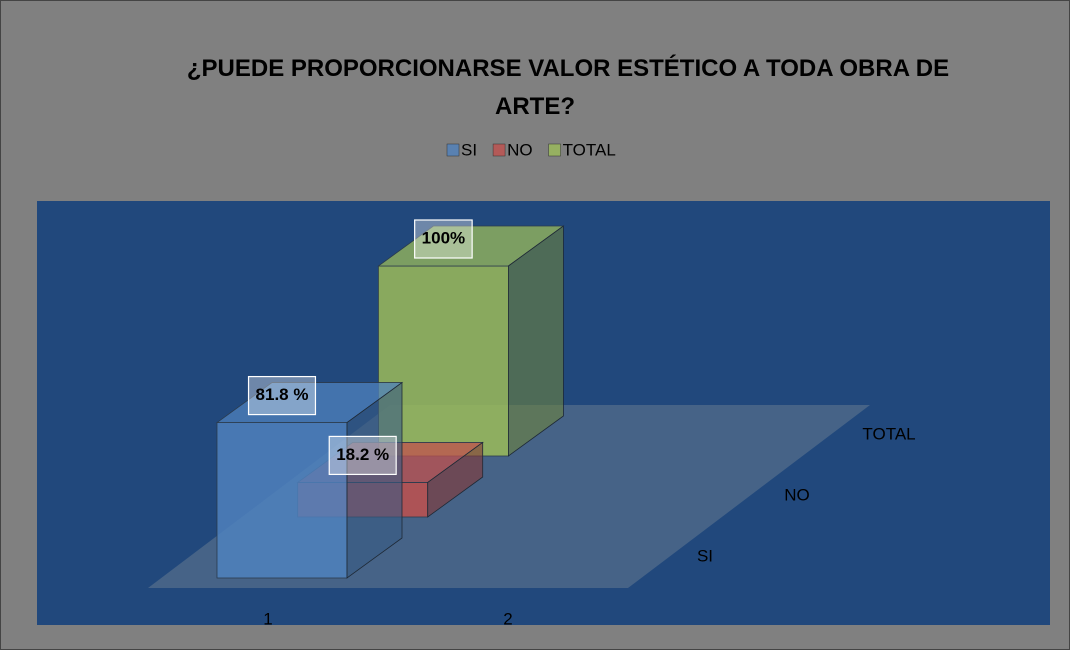 Image resolution: width=1070 pixels, height=655 pixels. I want to click on legend-label: SI, so click(469, 149).